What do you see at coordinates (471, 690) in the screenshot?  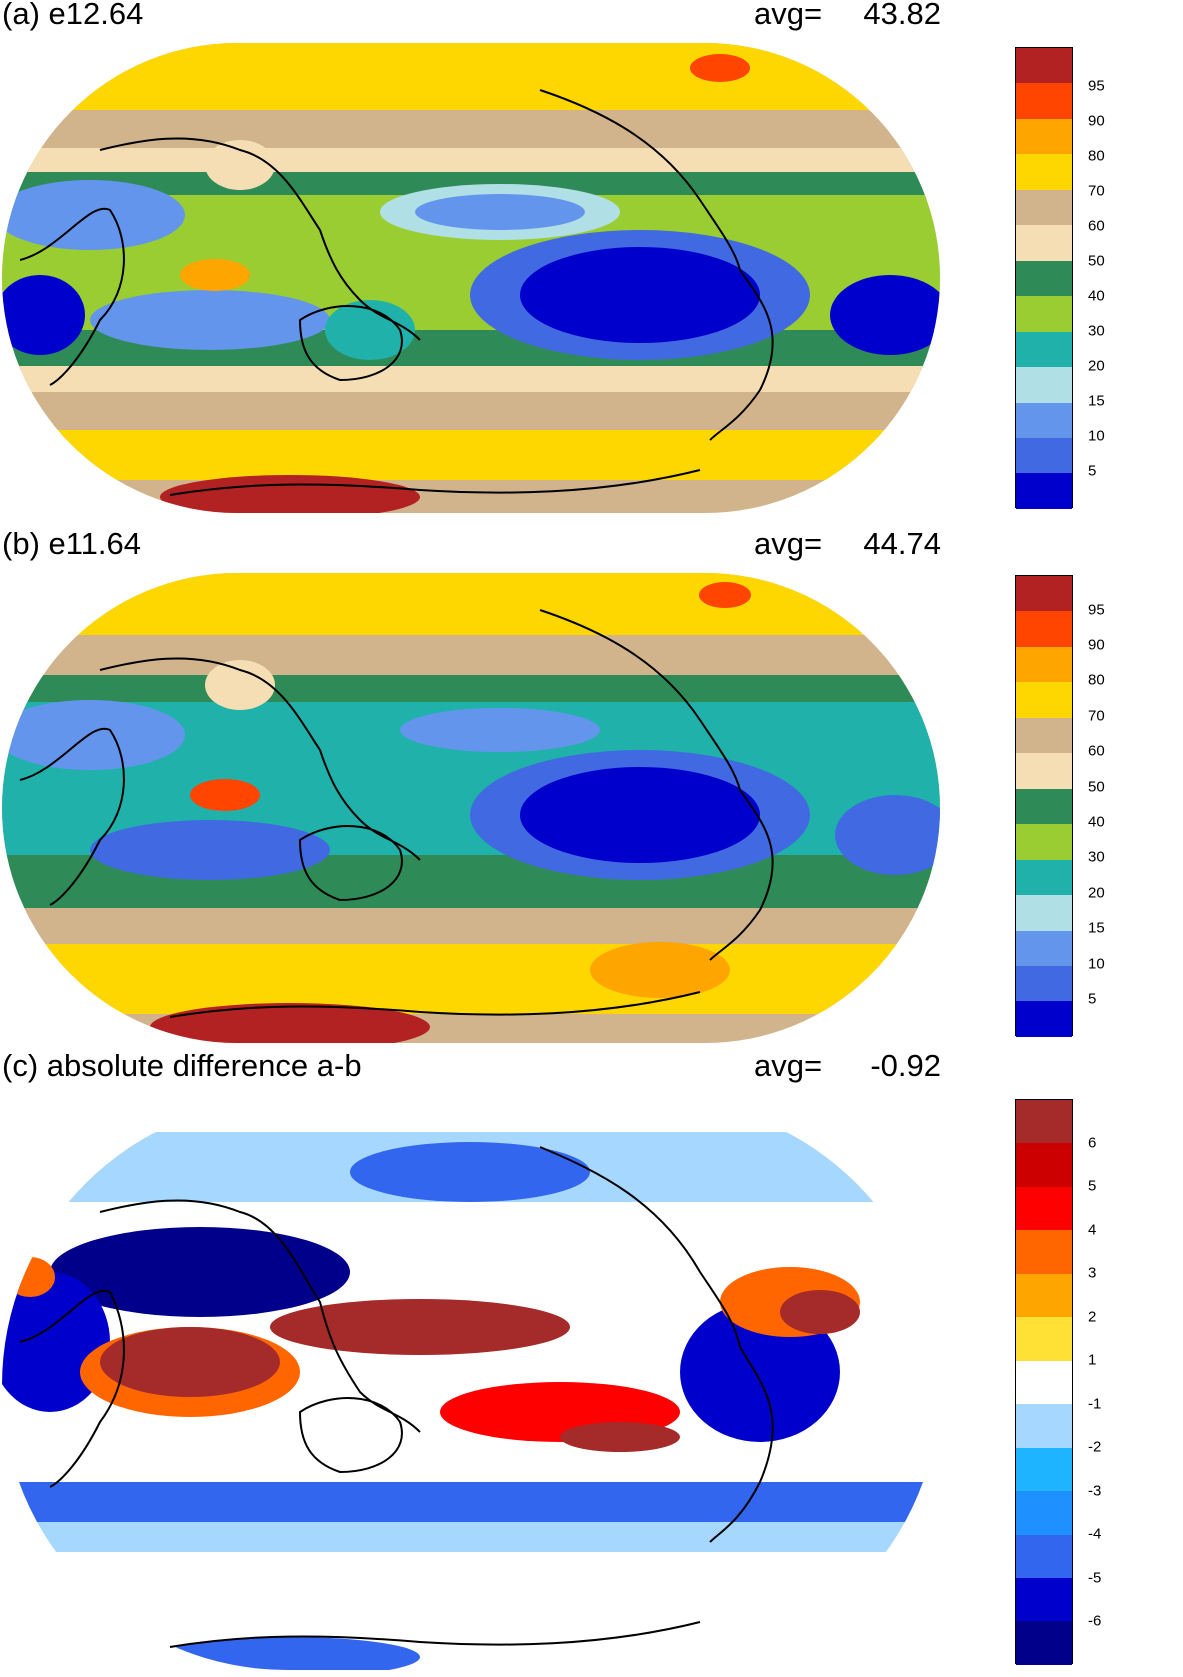 I see `north-storm-band` at bounding box center [471, 690].